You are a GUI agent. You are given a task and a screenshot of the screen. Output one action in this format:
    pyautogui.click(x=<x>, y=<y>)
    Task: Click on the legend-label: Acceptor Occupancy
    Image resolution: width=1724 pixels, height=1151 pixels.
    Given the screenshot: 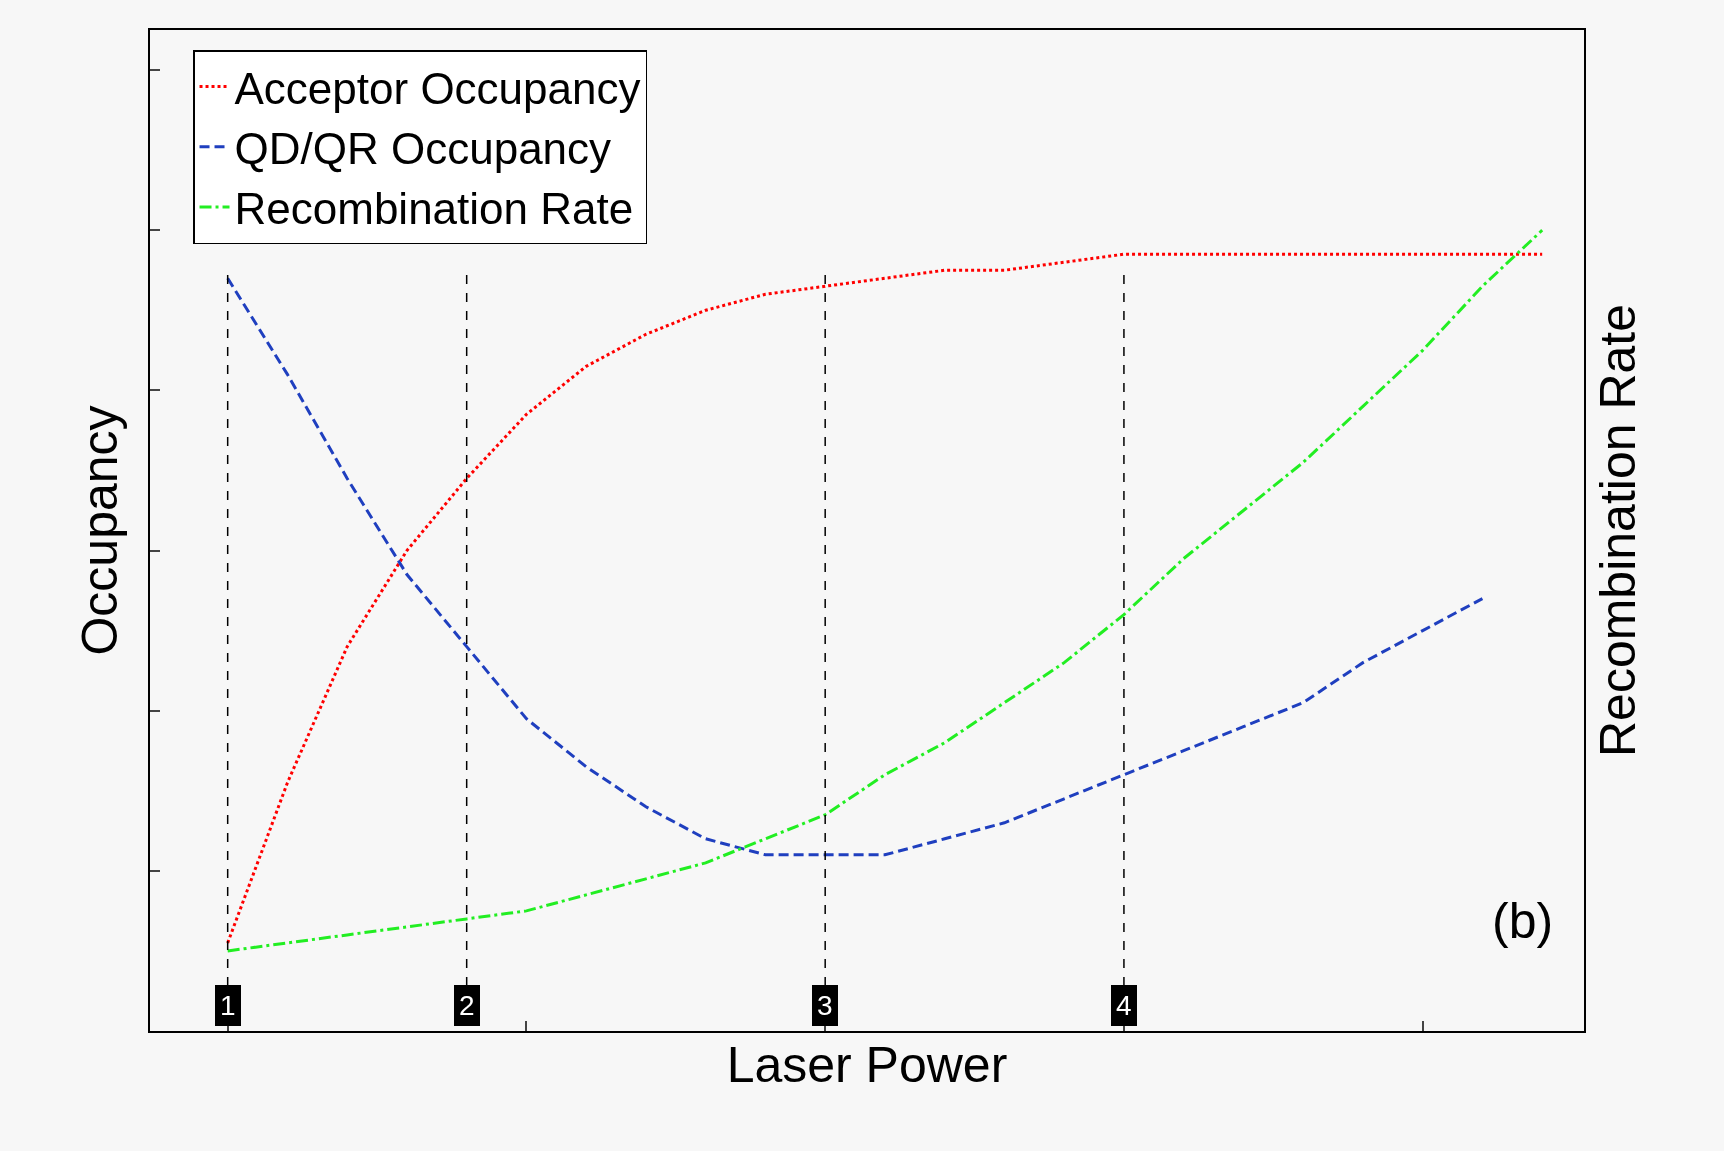 What is the action you would take?
    pyautogui.click(x=437, y=88)
    